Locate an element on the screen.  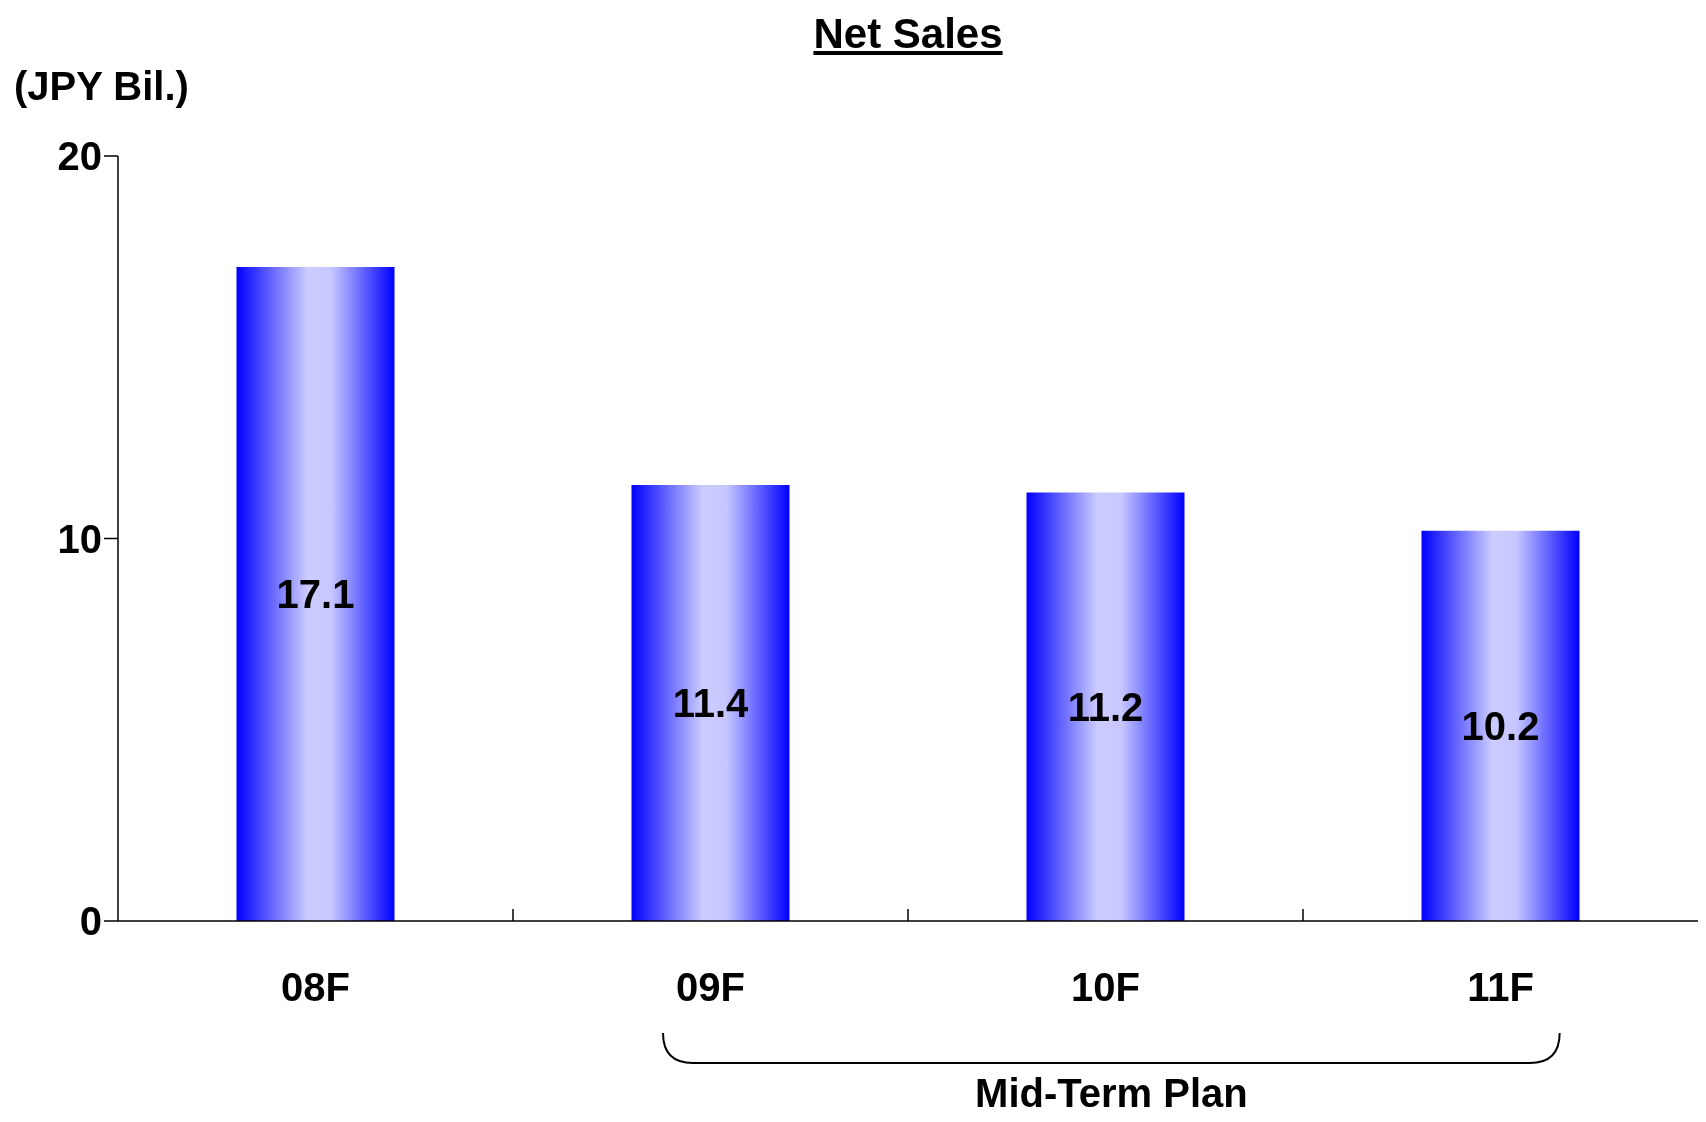
data-label: 17.1 is located at coordinates (315, 594).